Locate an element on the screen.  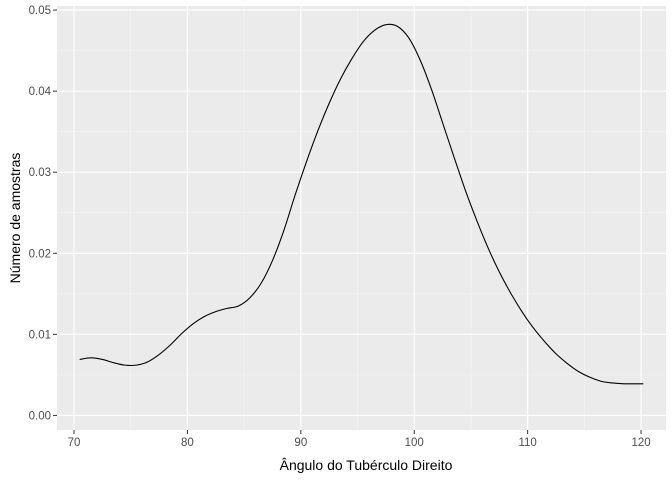
y-axis-title: Número de amostras is located at coordinates (15, 218).